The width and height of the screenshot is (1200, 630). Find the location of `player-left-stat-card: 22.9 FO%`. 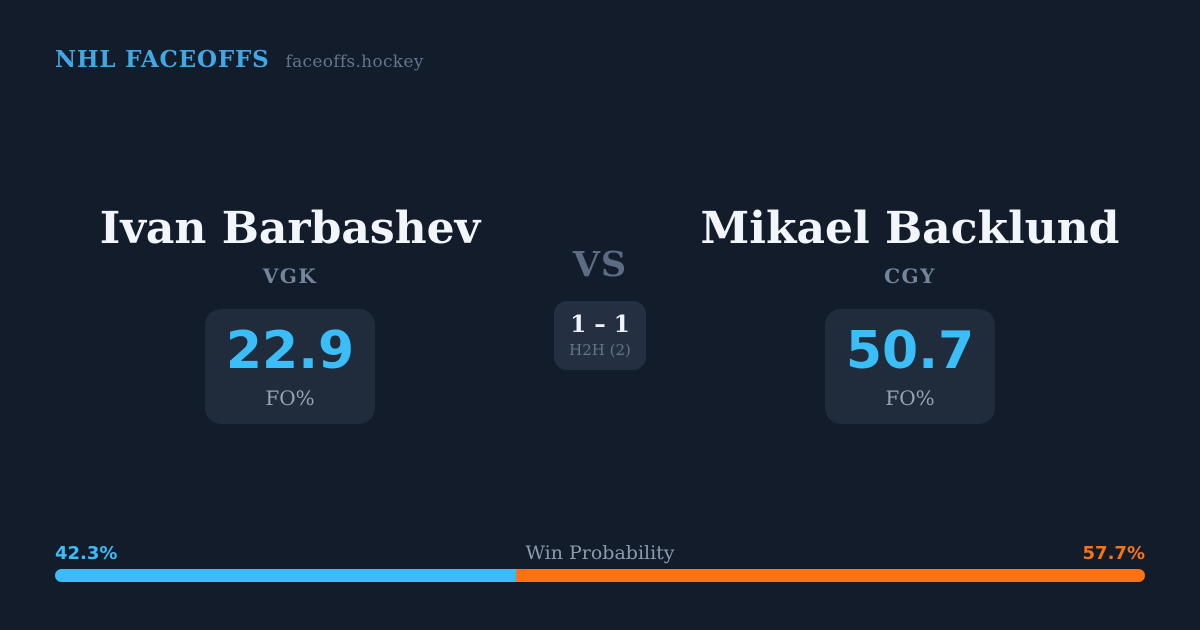

player-left-stat-card: 22.9 FO% is located at coordinates (290, 367).